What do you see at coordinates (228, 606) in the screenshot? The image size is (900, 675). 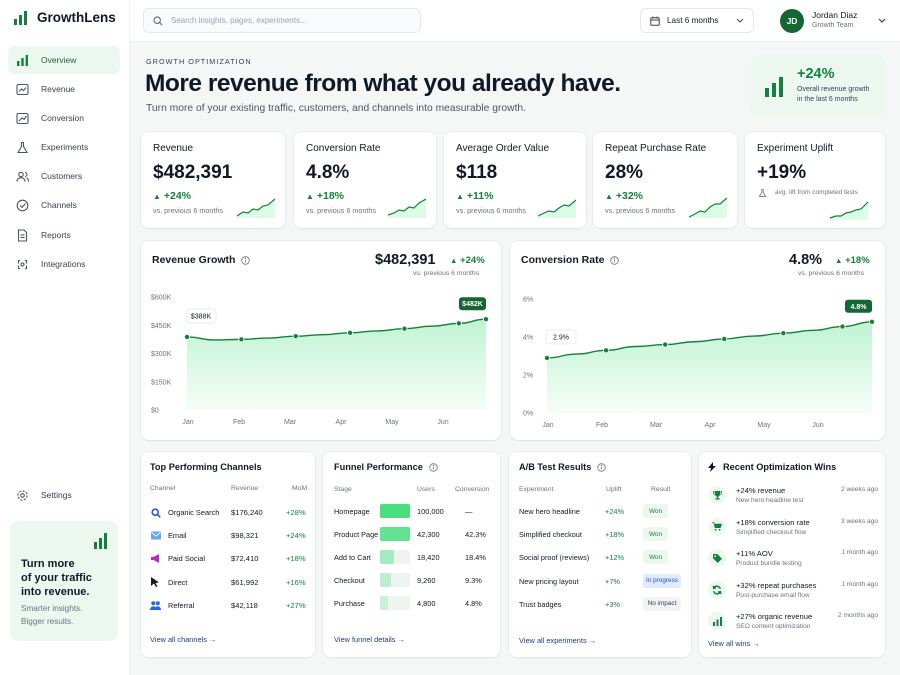 I see `table-row: Referral $42,118 +27%` at bounding box center [228, 606].